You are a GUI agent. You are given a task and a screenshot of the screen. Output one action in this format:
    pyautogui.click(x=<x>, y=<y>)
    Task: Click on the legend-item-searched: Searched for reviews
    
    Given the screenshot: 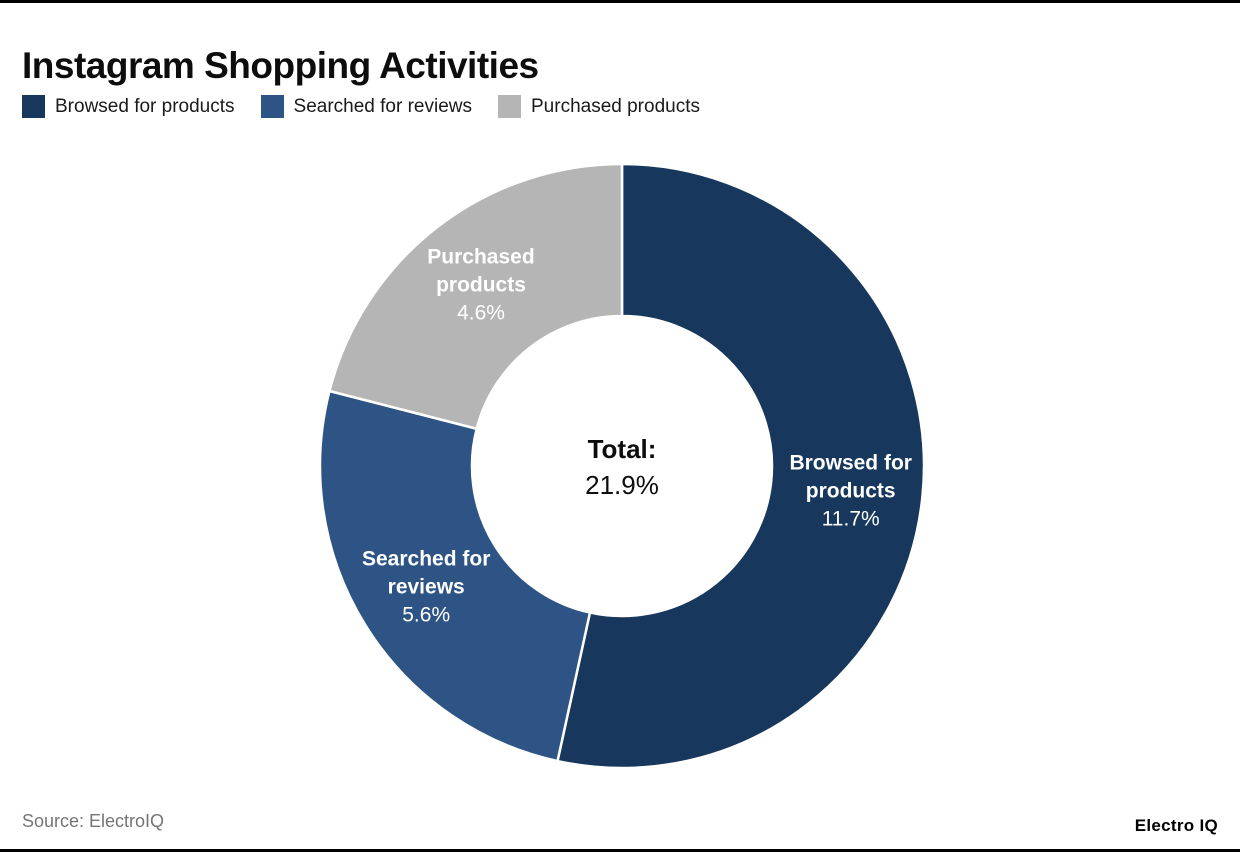 What is the action you would take?
    pyautogui.click(x=366, y=106)
    